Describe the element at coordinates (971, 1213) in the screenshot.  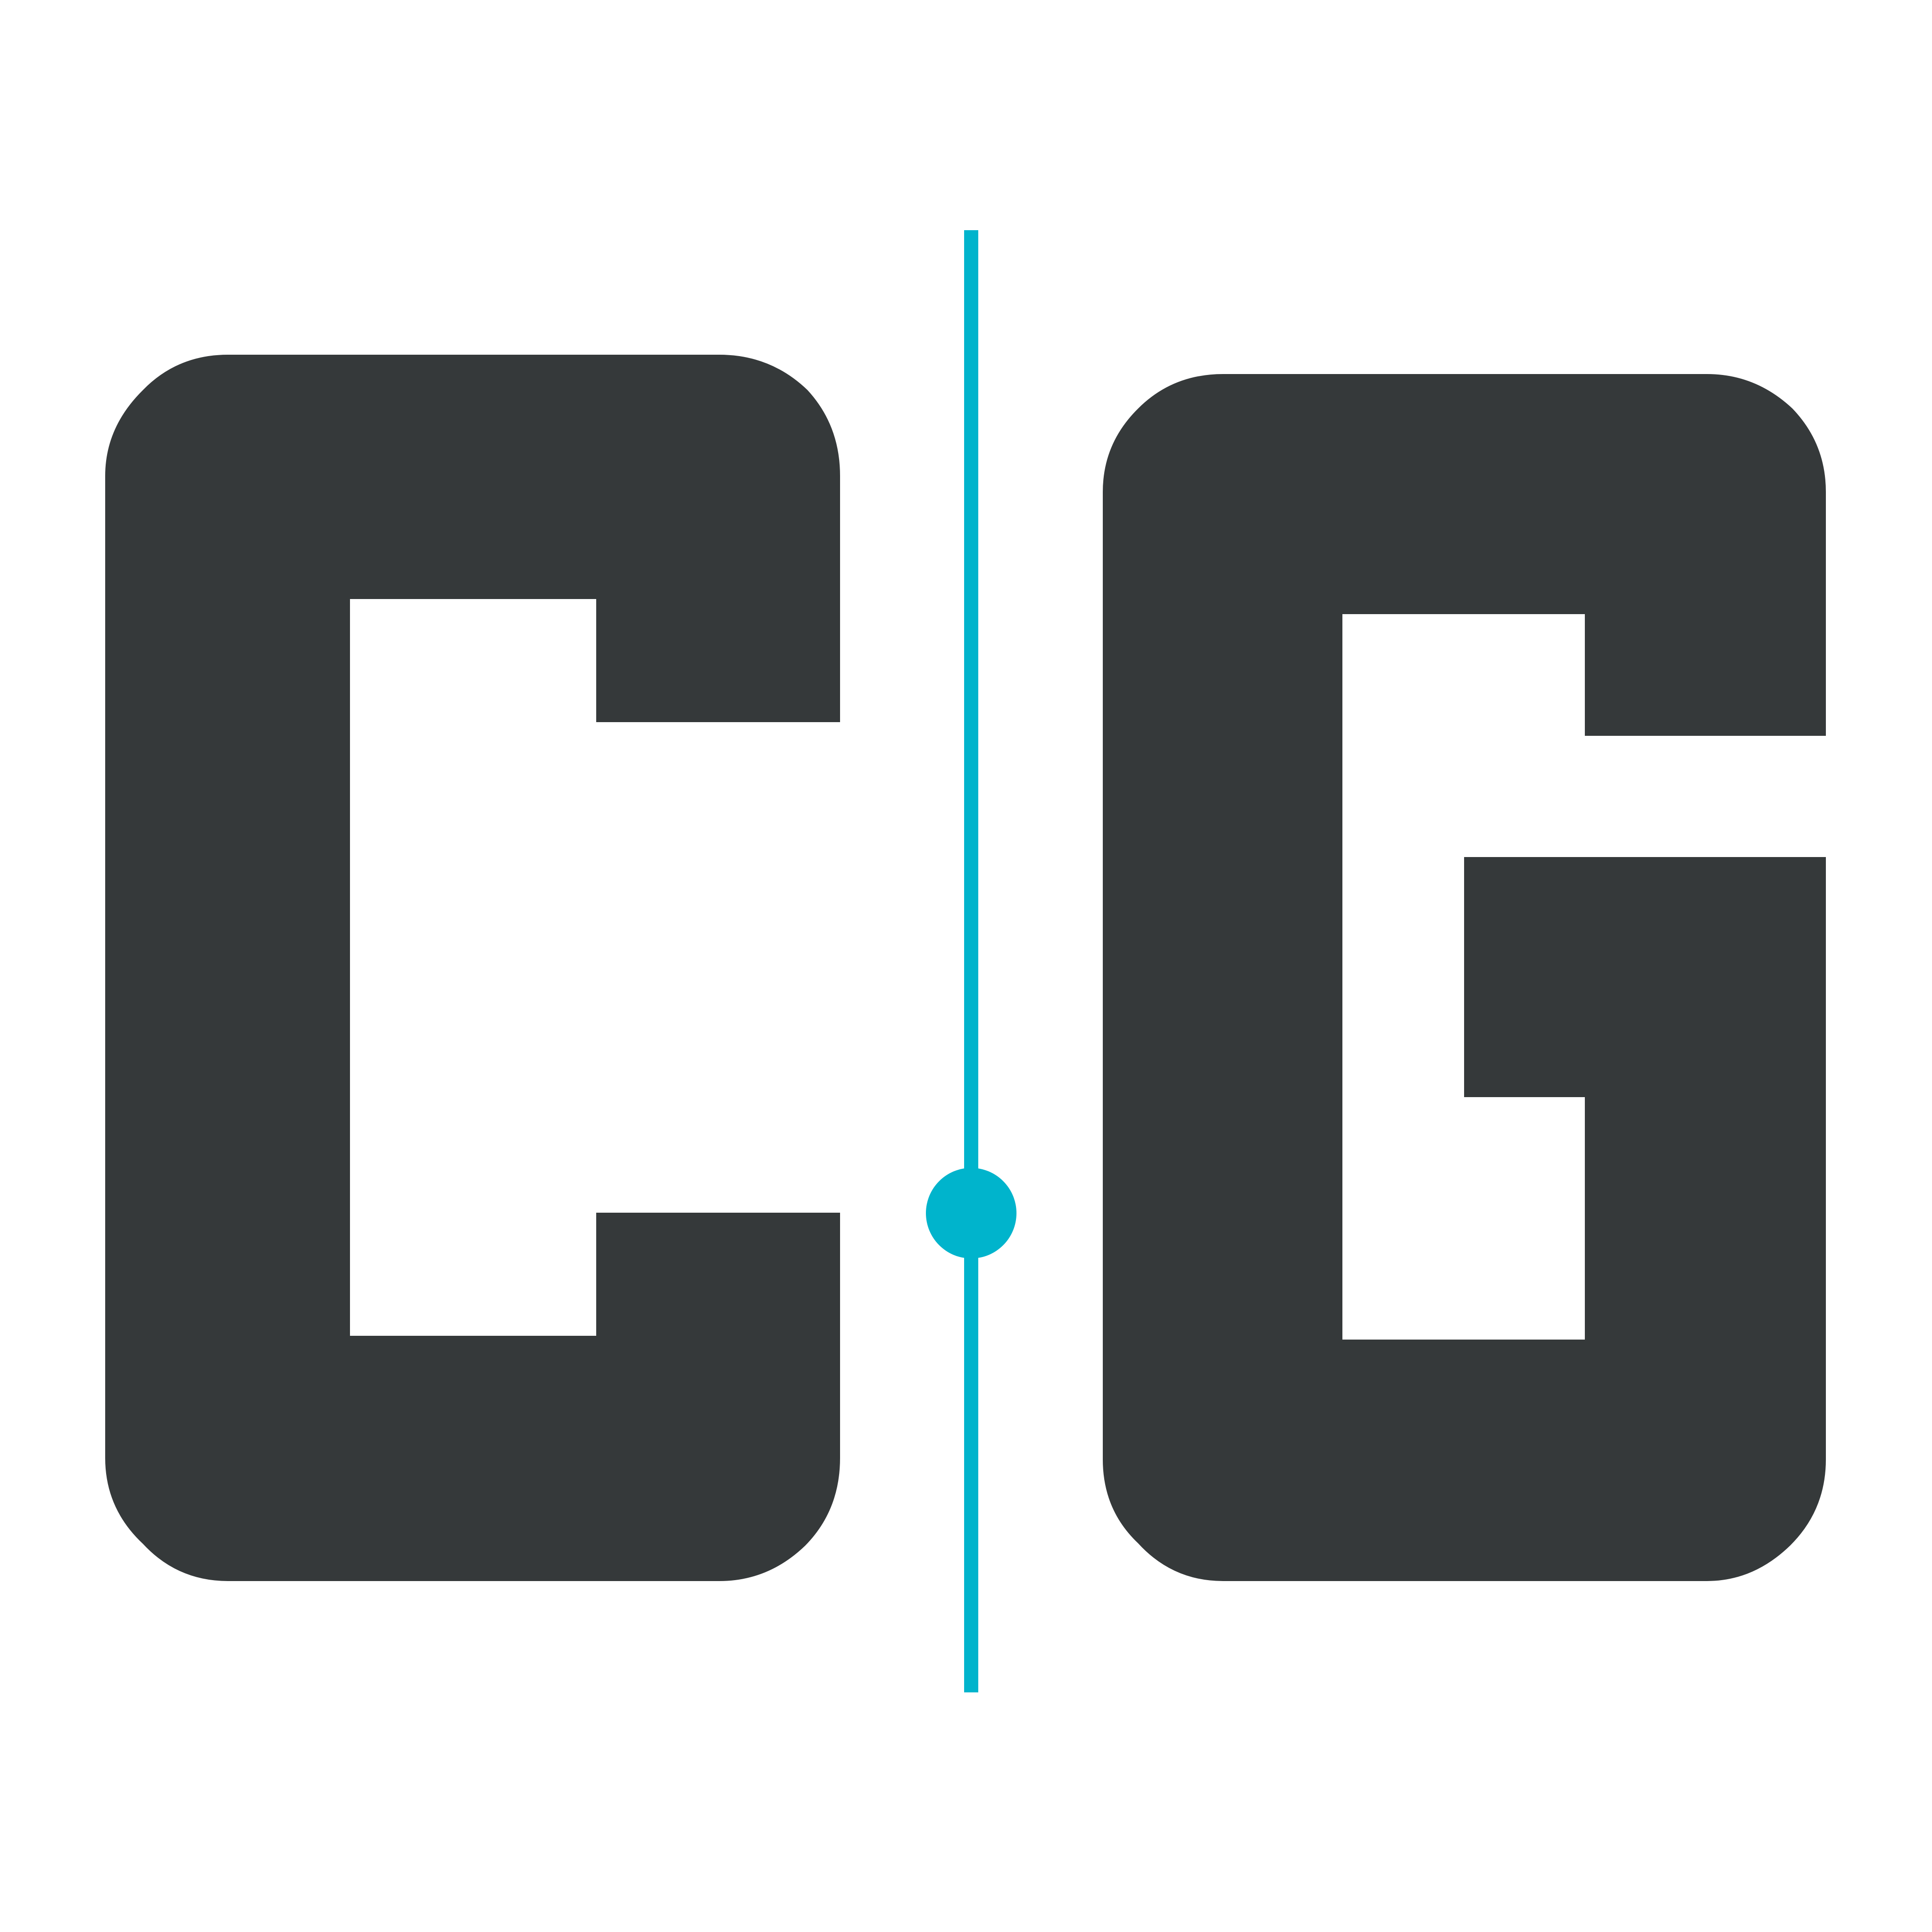
I see `accent-dot` at that location.